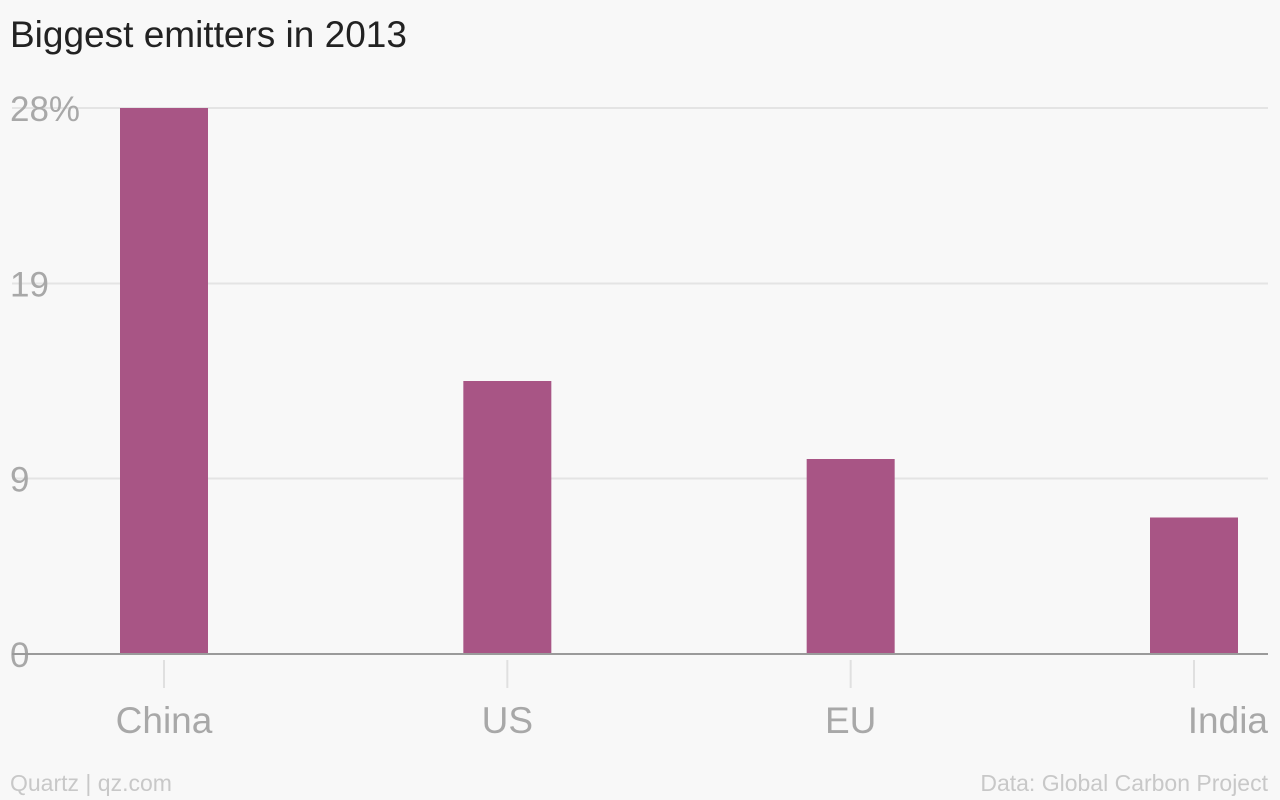 The height and width of the screenshot is (800, 1280). What do you see at coordinates (1124, 783) in the screenshot?
I see `footer-source: Data: Global Carbon Project` at bounding box center [1124, 783].